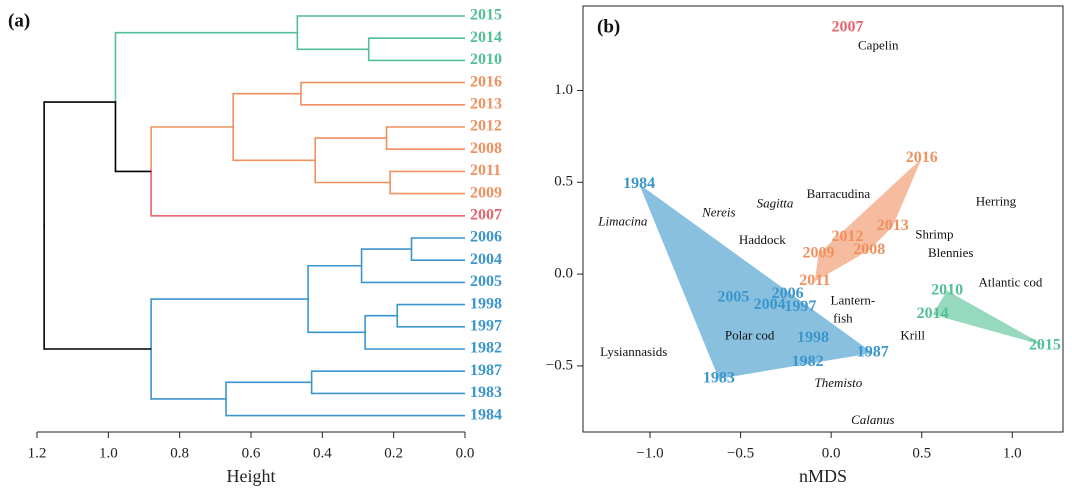 This screenshot has width=1072, height=490. I want to click on leaf-label: 2011, so click(485, 170).